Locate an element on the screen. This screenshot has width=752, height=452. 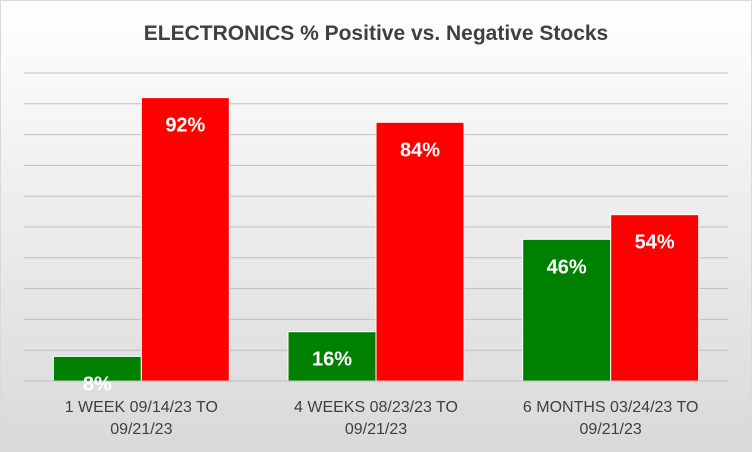
data-label: 16% is located at coordinates (332, 360).